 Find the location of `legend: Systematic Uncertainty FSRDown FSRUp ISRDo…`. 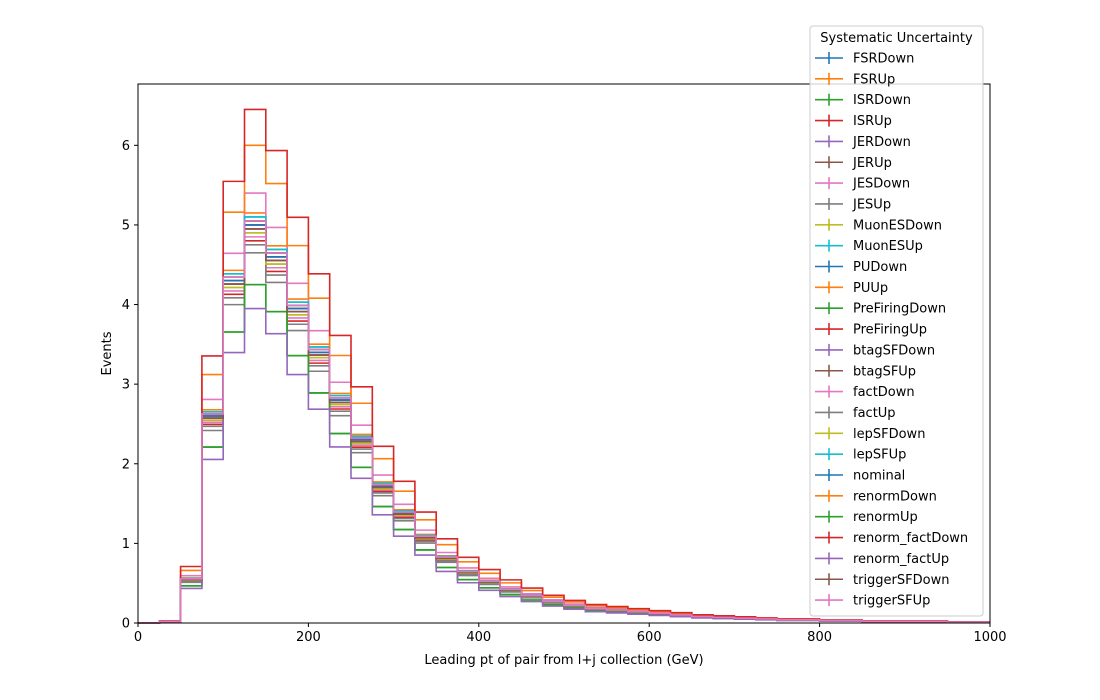

legend: Systematic Uncertainty FSRDown FSRUp ISRDo… is located at coordinates (896, 321).